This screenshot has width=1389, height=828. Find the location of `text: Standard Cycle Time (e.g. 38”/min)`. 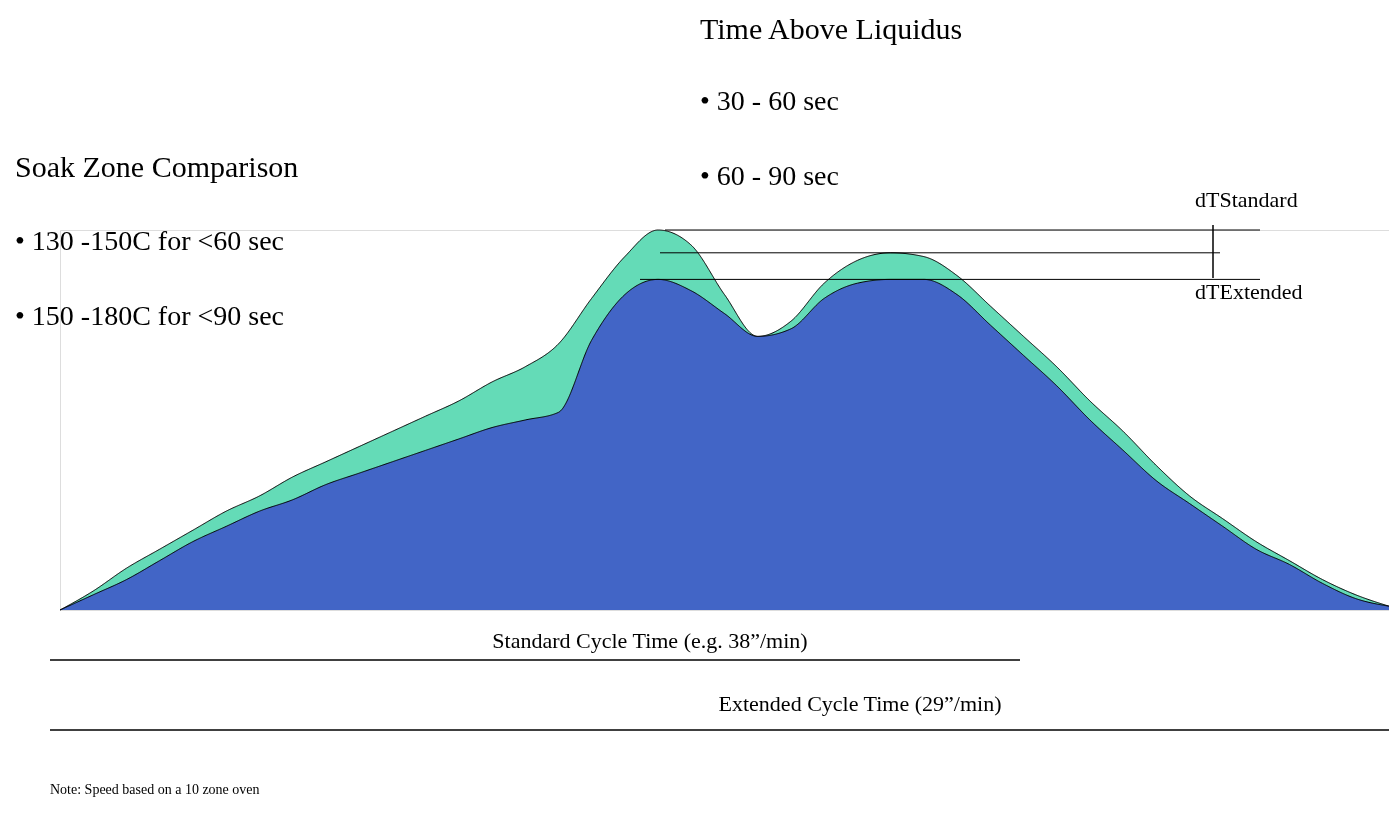

text: Standard Cycle Time (e.g. 38”/min) is located at coordinates (650, 640).